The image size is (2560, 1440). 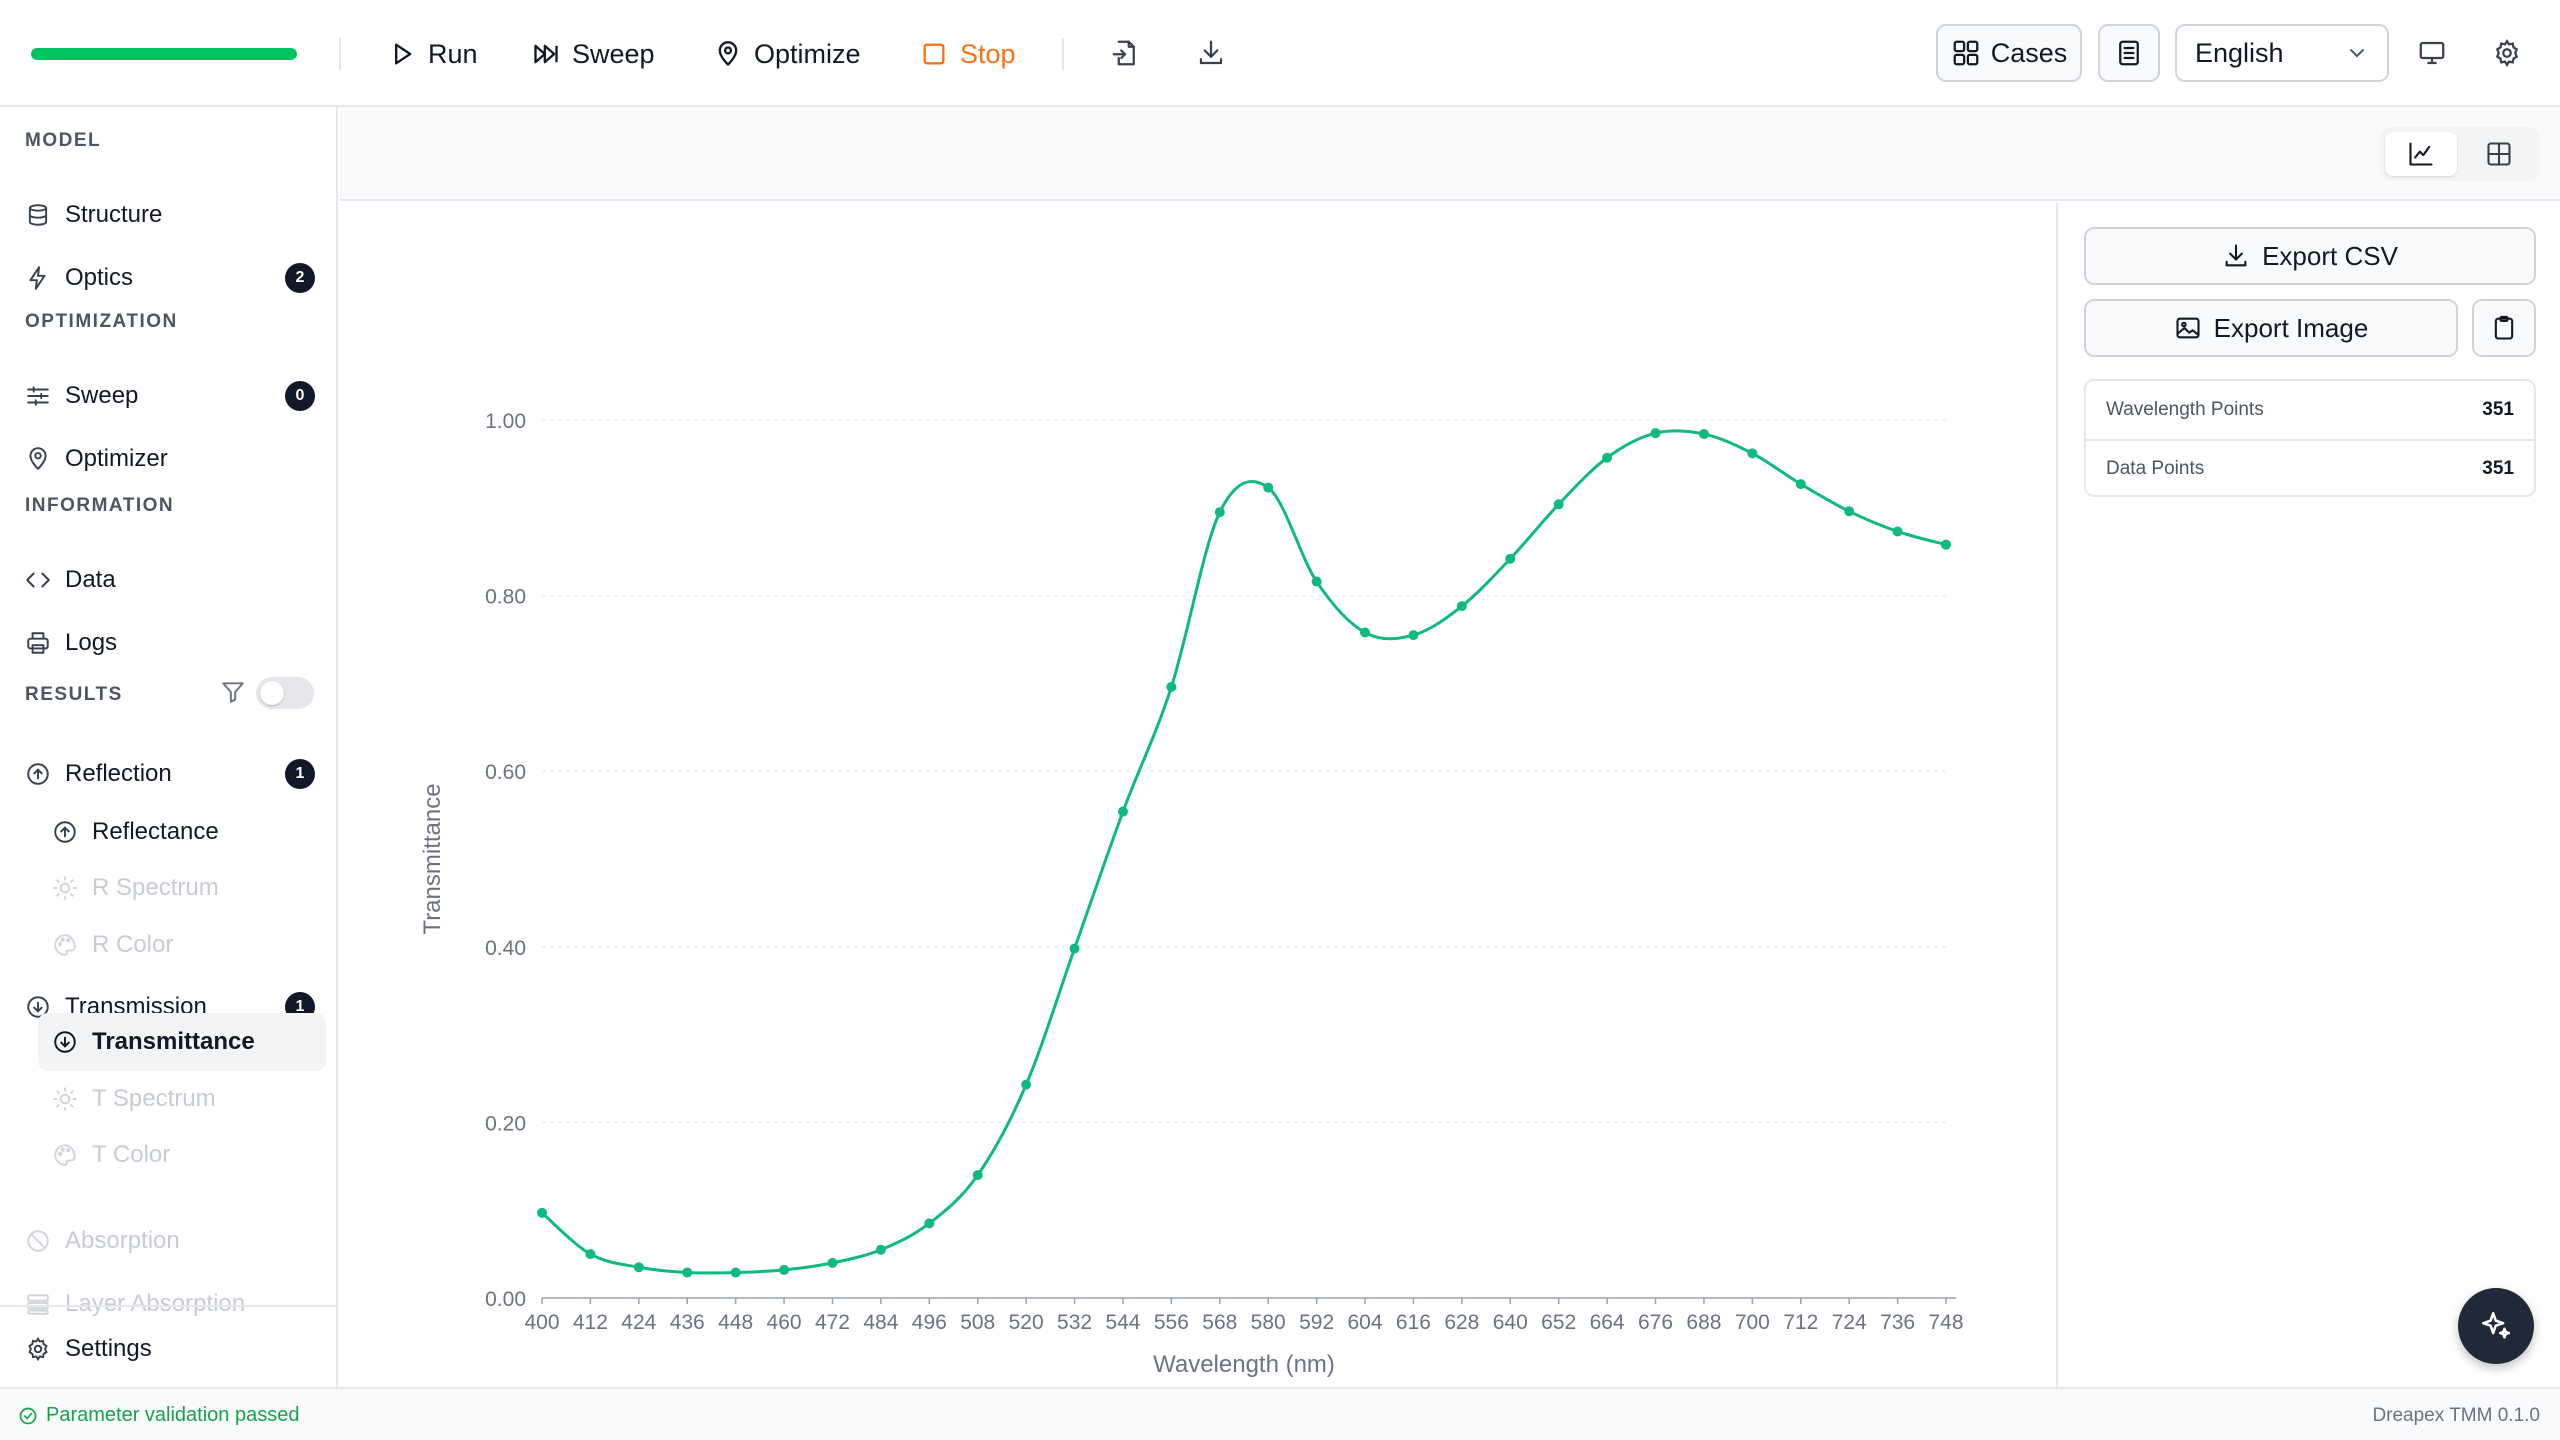 What do you see at coordinates (2499, 154) in the screenshot?
I see `table-view-button` at bounding box center [2499, 154].